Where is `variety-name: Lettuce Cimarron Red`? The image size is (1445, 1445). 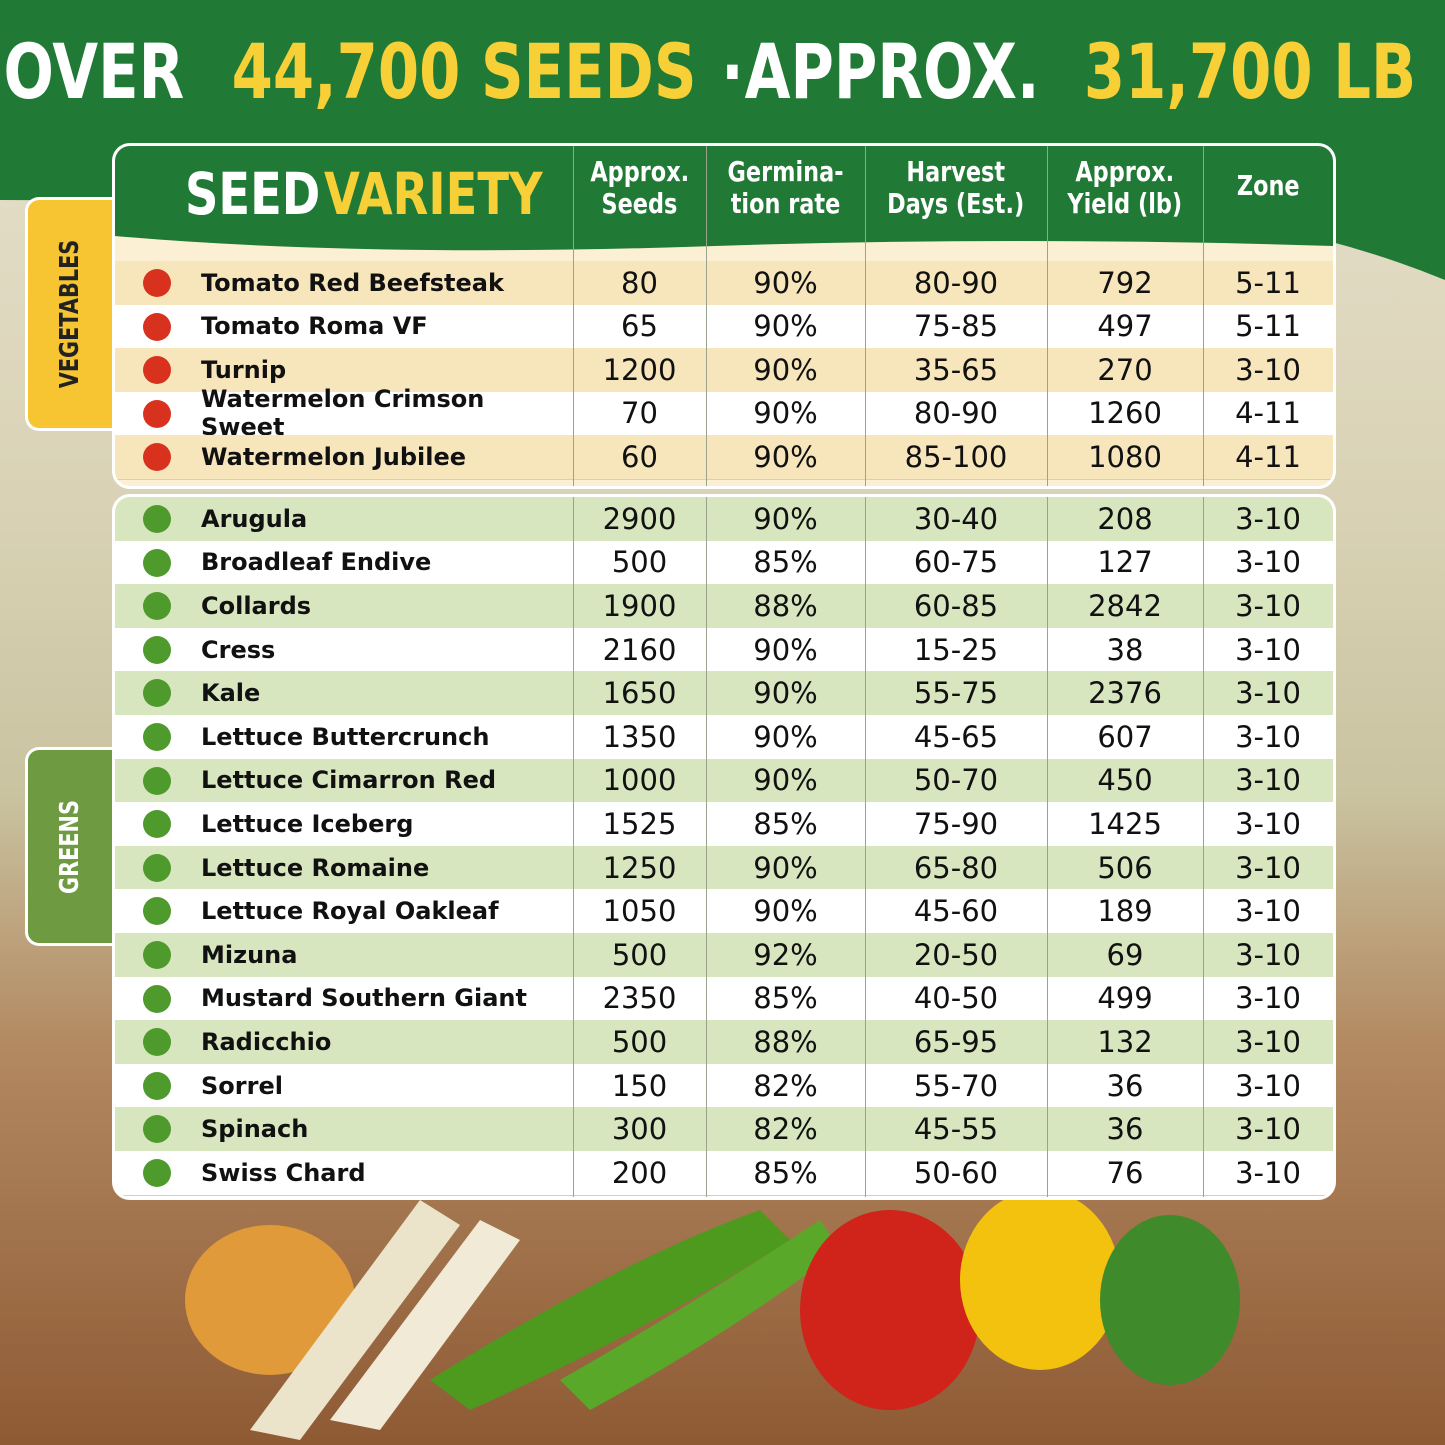 variety-name: Lettuce Cimarron Red is located at coordinates (349, 780).